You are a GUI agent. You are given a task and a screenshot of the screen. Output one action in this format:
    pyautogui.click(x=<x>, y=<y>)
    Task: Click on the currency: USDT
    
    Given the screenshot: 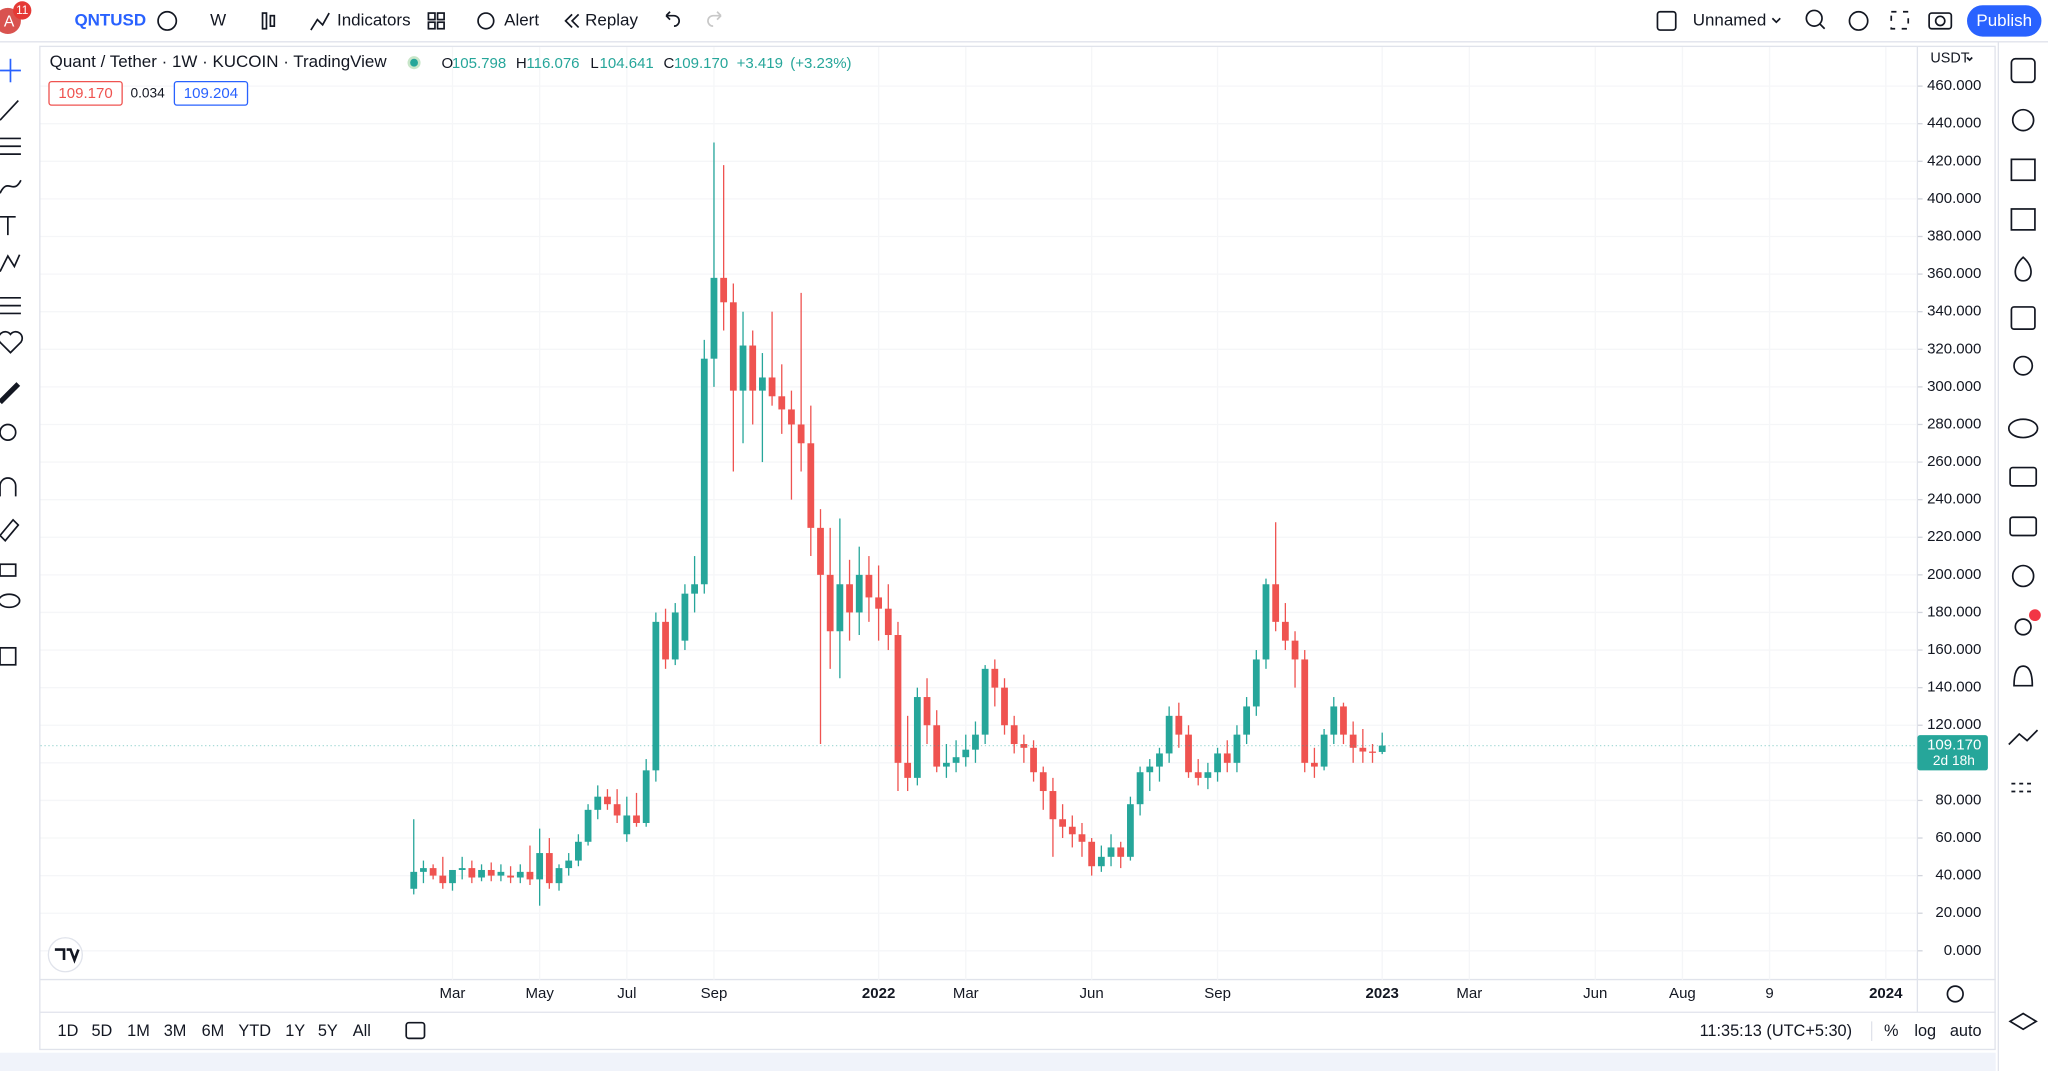 What is the action you would take?
    pyautogui.click(x=1949, y=59)
    